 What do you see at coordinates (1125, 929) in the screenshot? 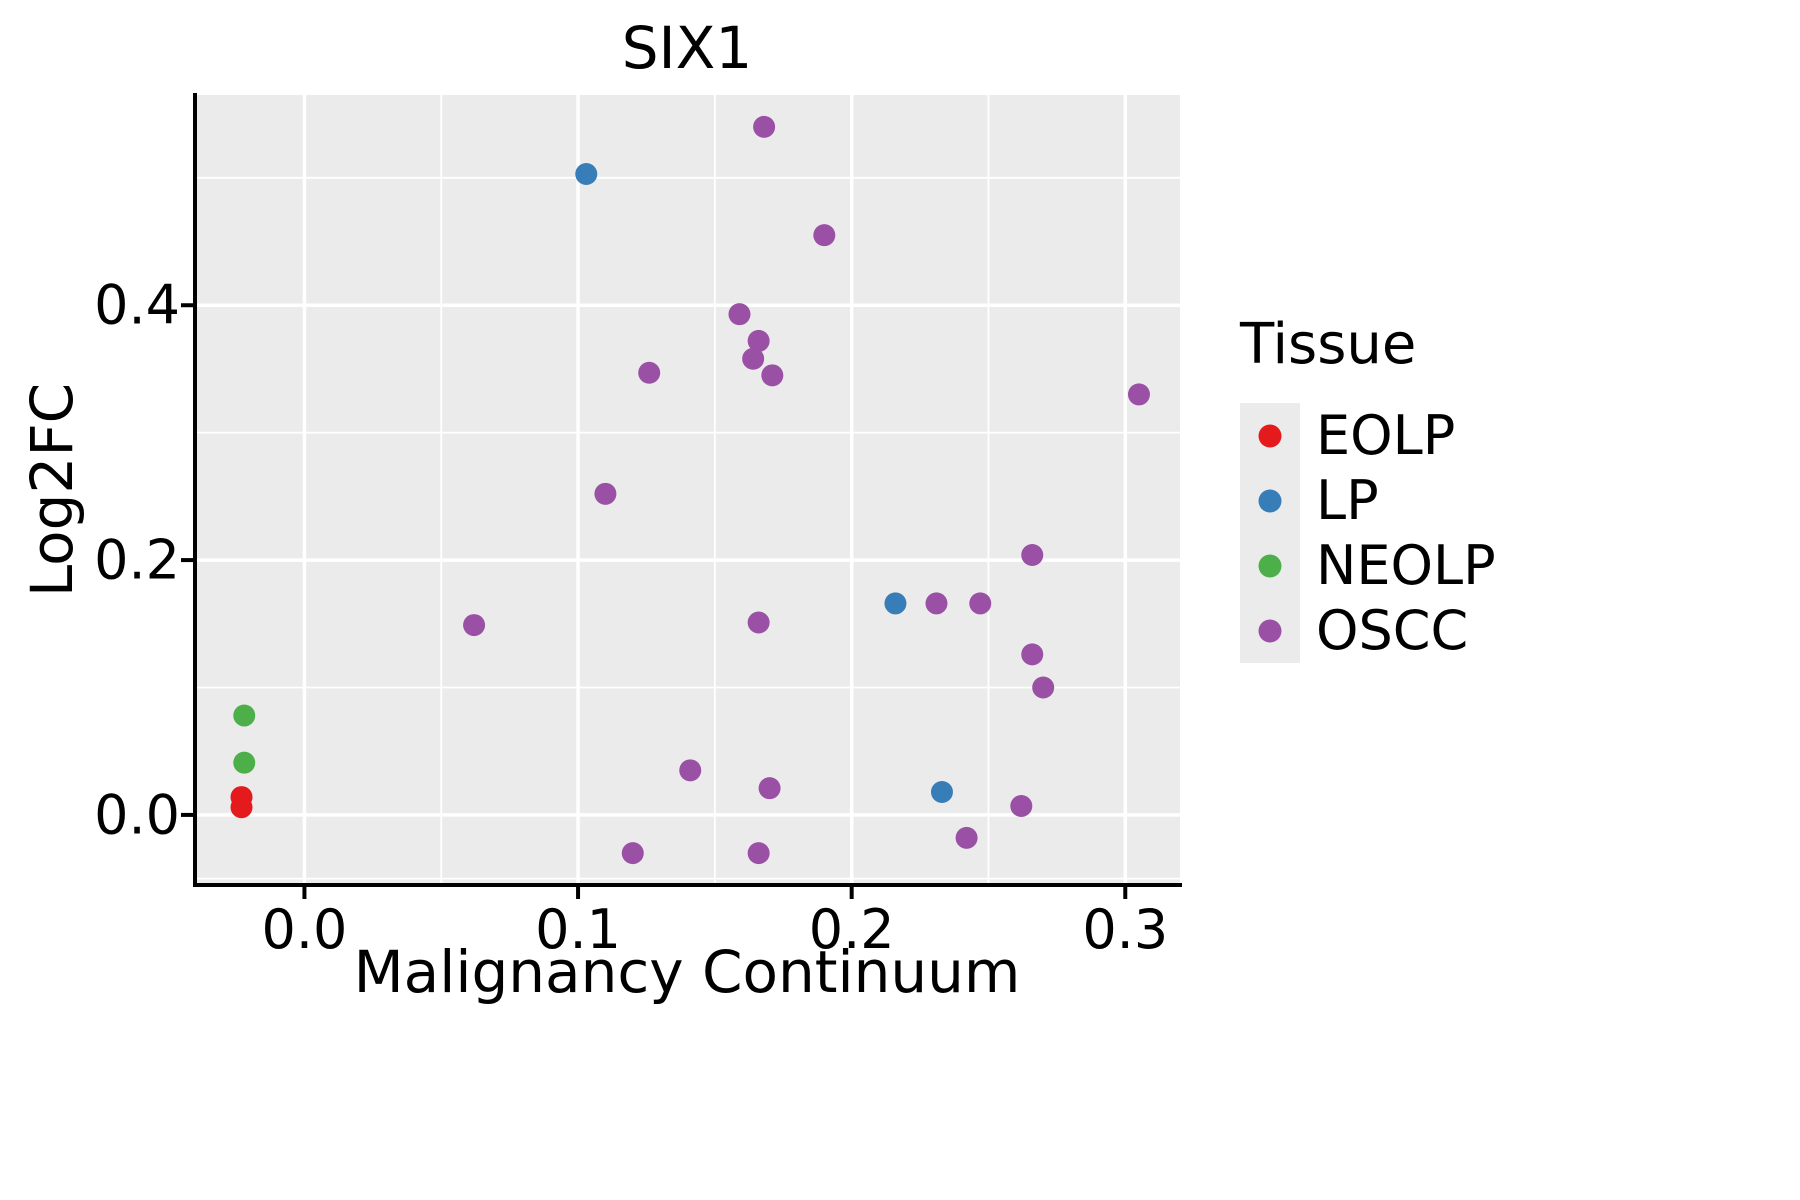
I see `x-tick-label: 0.3` at bounding box center [1125, 929].